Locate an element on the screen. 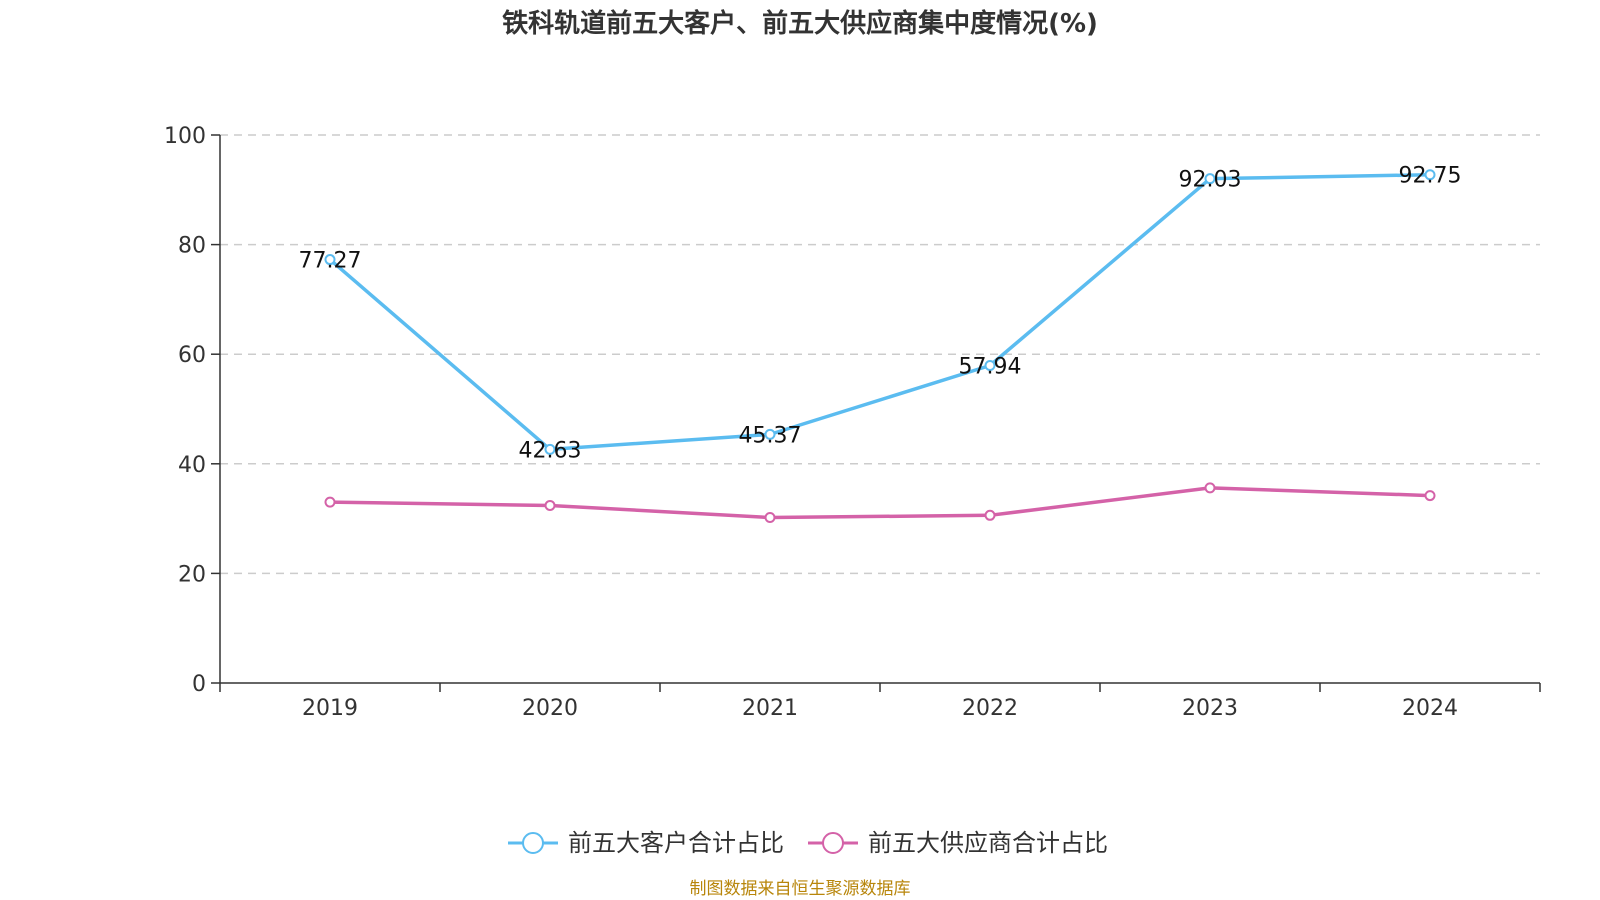 This screenshot has width=1600, height=900. legend-item-1: 前五大供应商合计占比 is located at coordinates (958, 843).